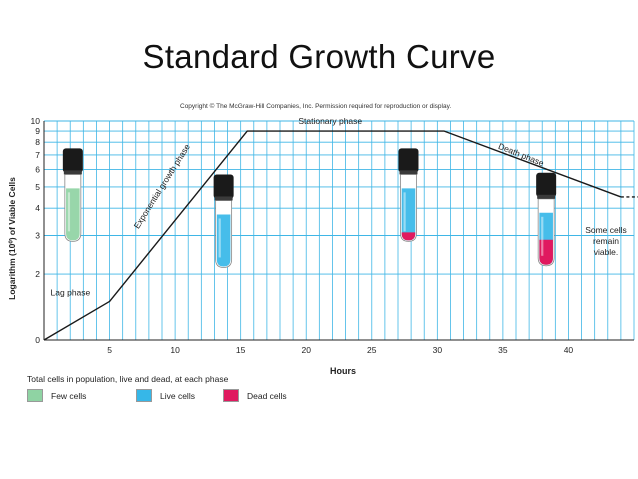  I want to click on y-tick-label: 7, so click(37, 155).